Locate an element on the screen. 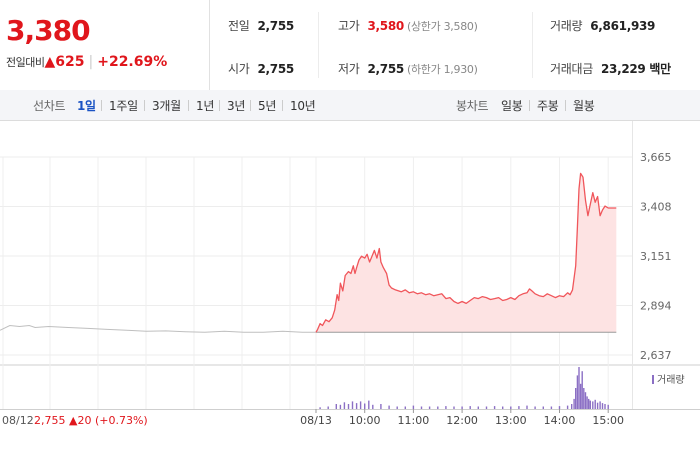  stat-volume: 거래량 6,861,939 is located at coordinates (602, 25).